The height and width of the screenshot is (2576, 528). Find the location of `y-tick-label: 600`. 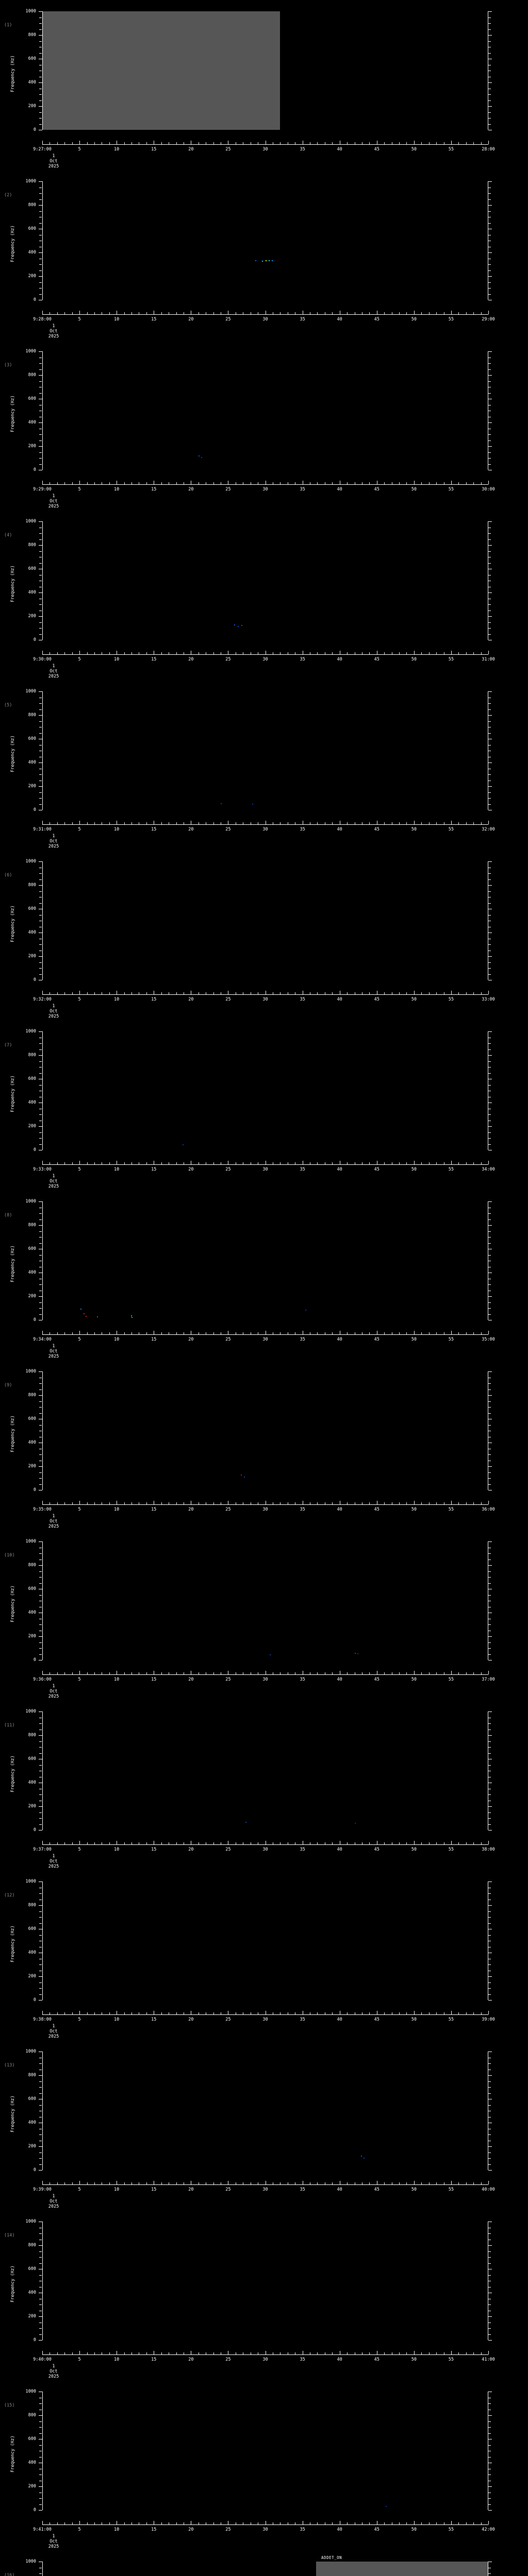

y-tick-label: 600 is located at coordinates (32, 2439).